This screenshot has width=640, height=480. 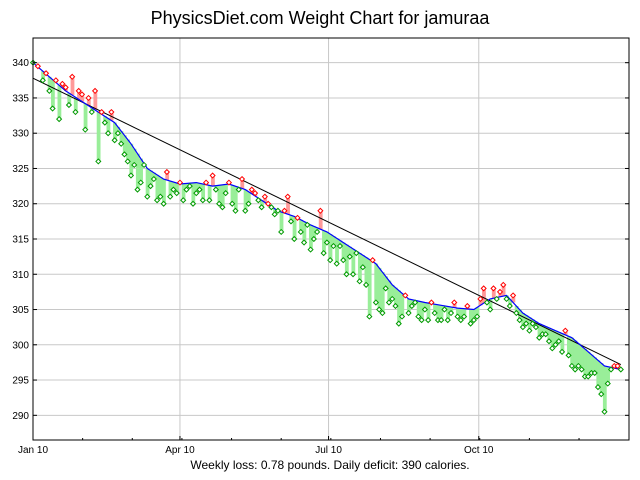 I want to click on y-tick-label: 290, so click(x=20, y=416).